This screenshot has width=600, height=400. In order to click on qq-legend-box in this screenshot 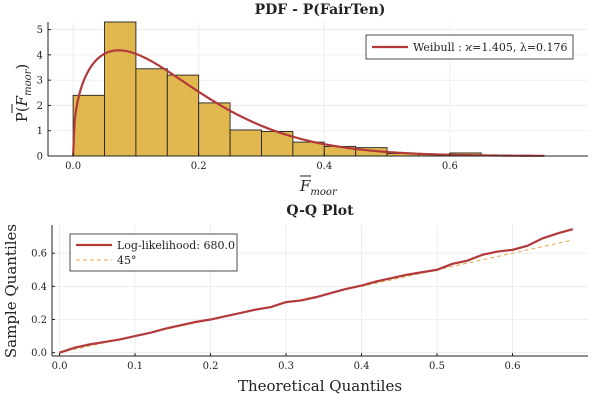, I will do `click(153, 252)`.